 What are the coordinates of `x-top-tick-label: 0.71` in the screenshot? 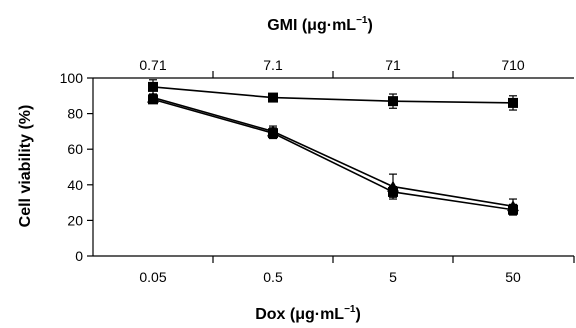 It's located at (152, 65).